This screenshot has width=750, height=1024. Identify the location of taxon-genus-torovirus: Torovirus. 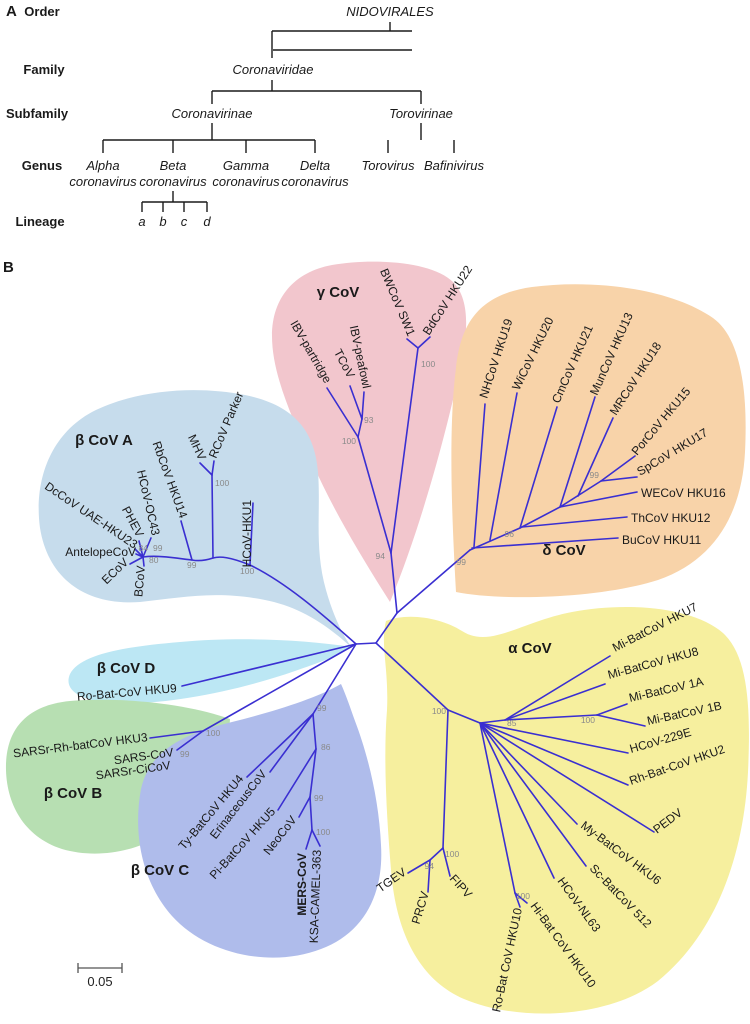
(388, 165).